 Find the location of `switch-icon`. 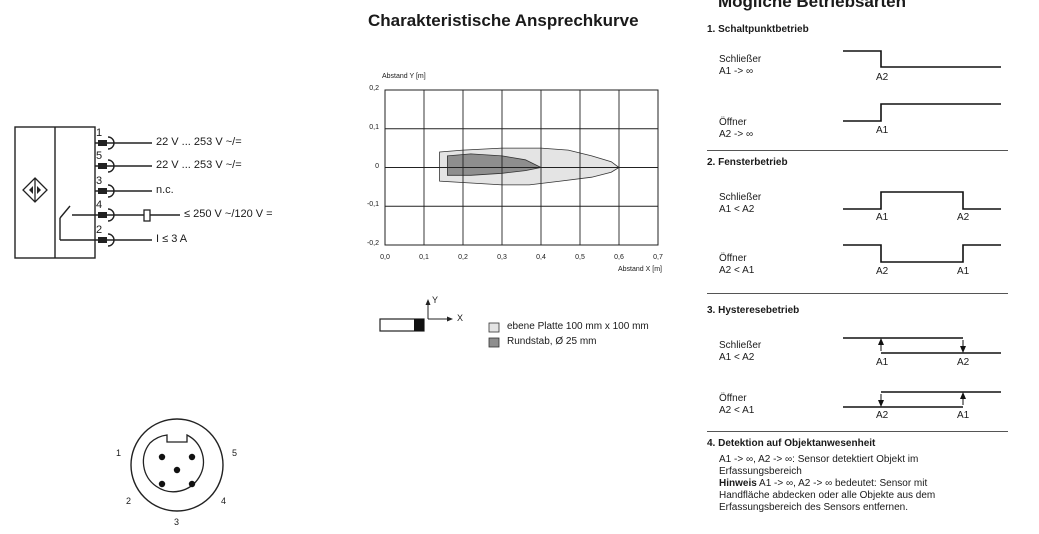

switch-icon is located at coordinates (77, 223).